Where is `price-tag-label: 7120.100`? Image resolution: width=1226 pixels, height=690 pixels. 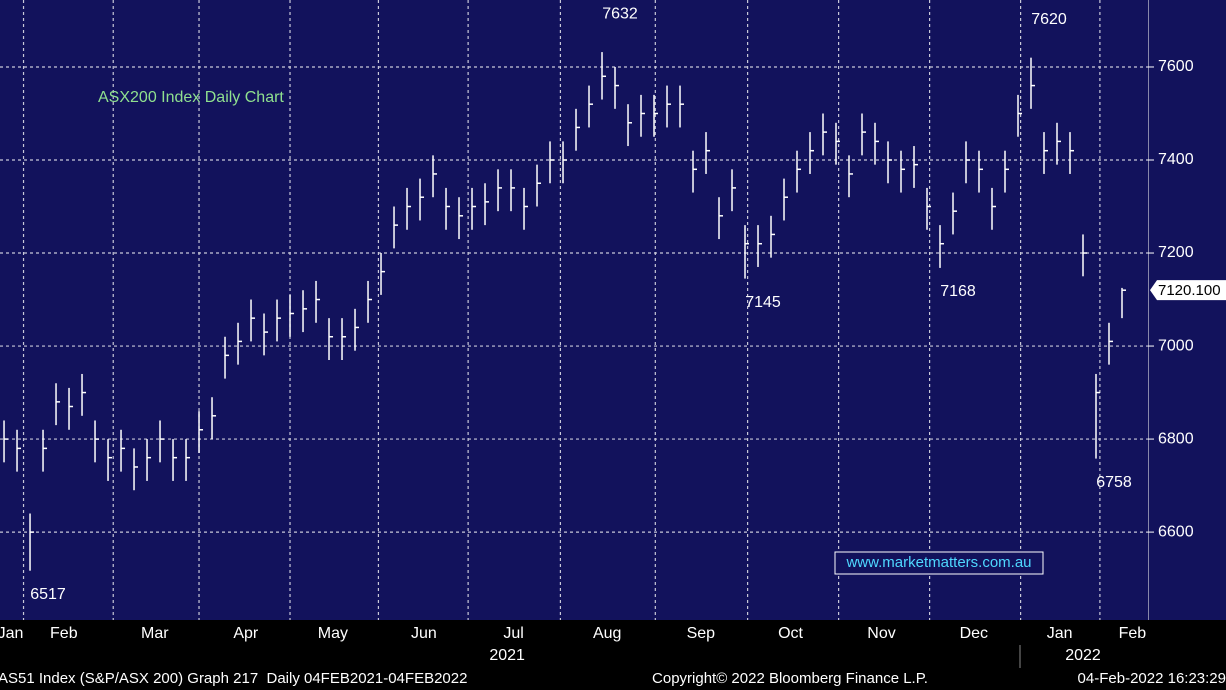 price-tag-label: 7120.100 is located at coordinates (1189, 290).